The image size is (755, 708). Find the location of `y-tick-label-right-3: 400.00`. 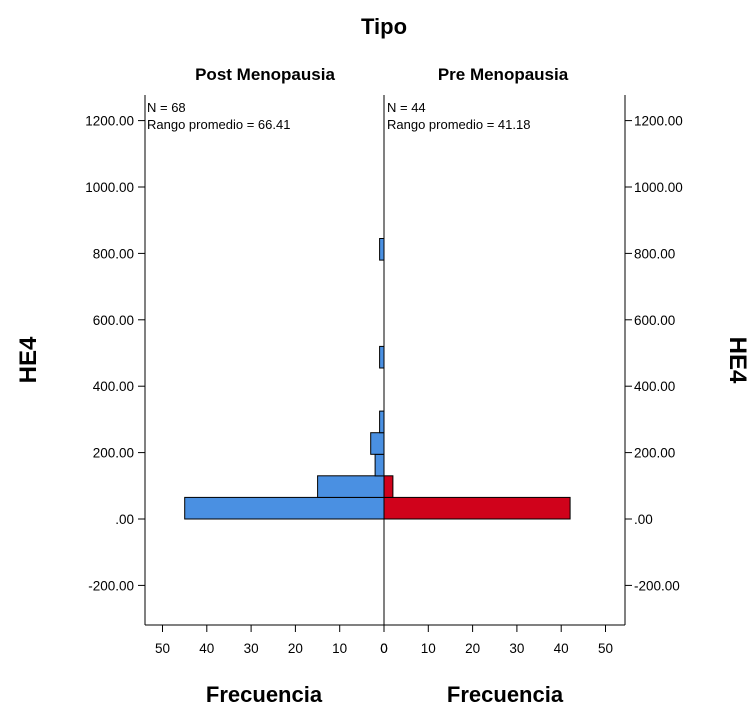

y-tick-label-right-3: 400.00 is located at coordinates (654, 386).